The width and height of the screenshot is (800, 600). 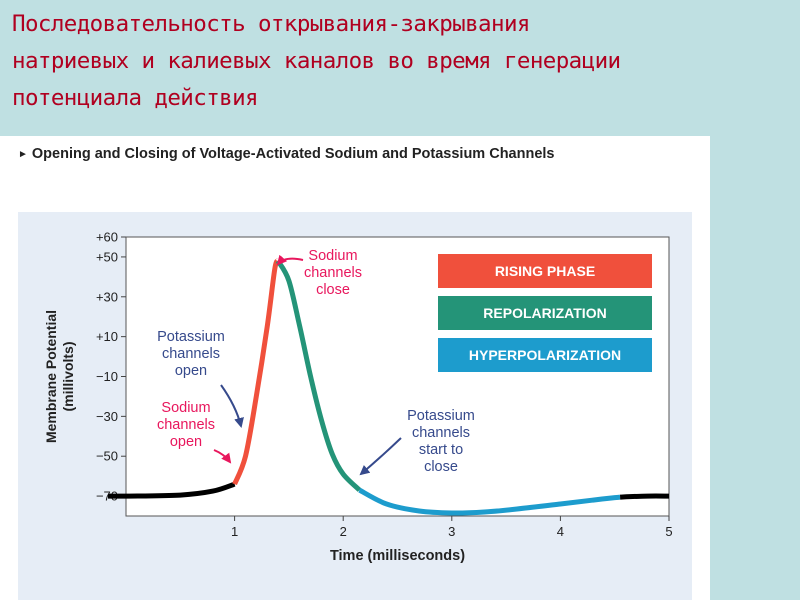 What do you see at coordinates (191, 337) in the screenshot?
I see `annotation-potassium-open-line: Potassium` at bounding box center [191, 337].